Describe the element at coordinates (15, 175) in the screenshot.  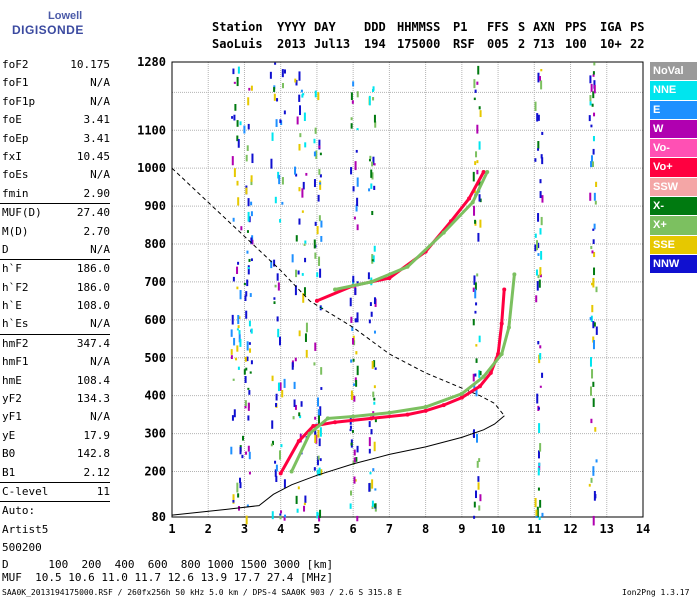
I see `param-name: foEs` at that location.